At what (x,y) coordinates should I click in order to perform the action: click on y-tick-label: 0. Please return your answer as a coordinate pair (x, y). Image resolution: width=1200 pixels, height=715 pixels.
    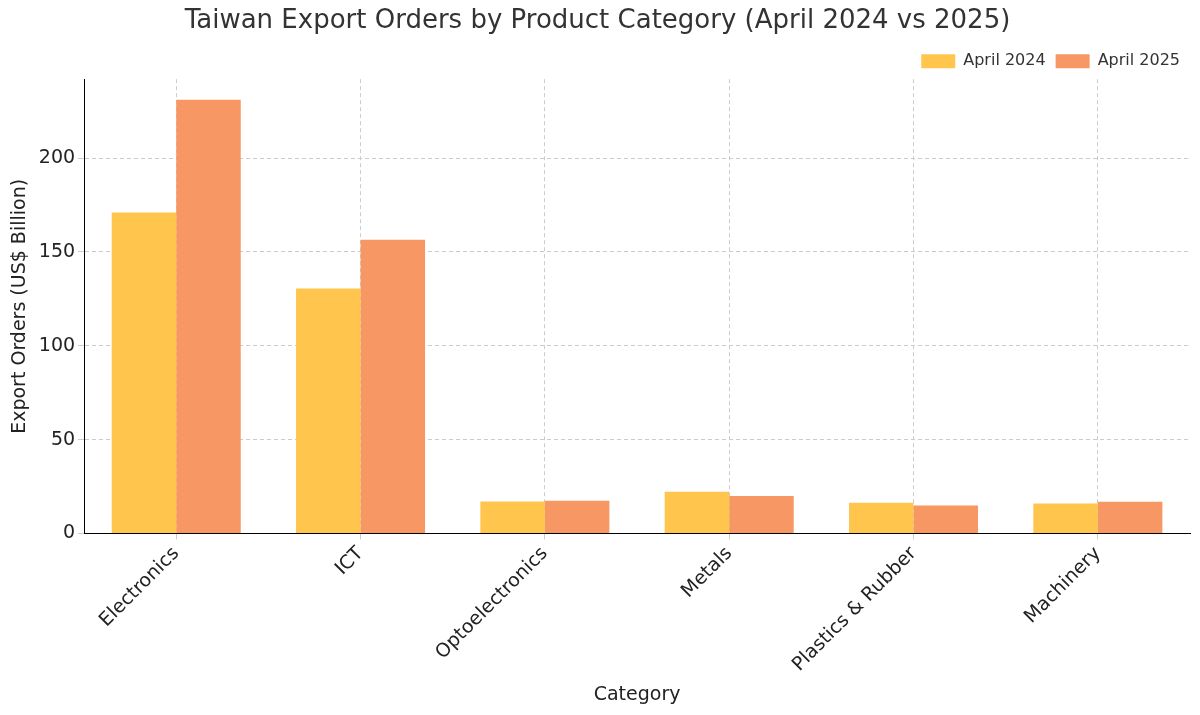
    Looking at the image, I should click on (69, 531).